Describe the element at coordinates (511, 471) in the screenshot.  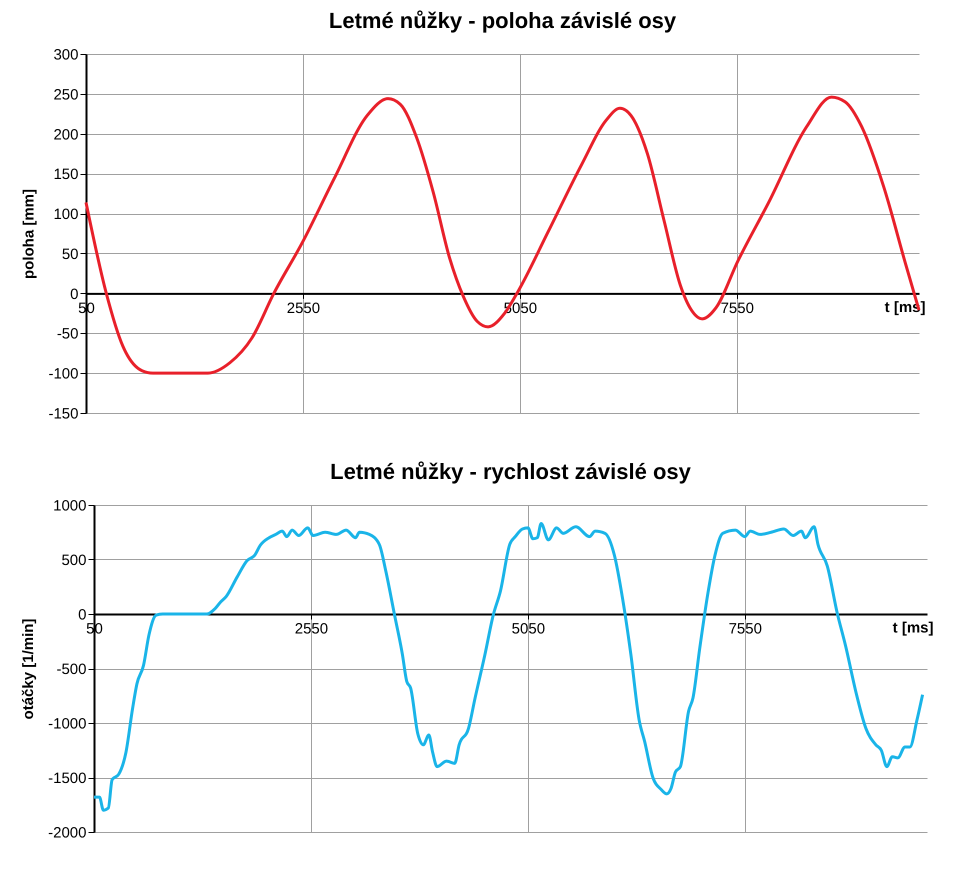
I see `chart-title: Letmé nůžky - rychlost závislé osy` at that location.